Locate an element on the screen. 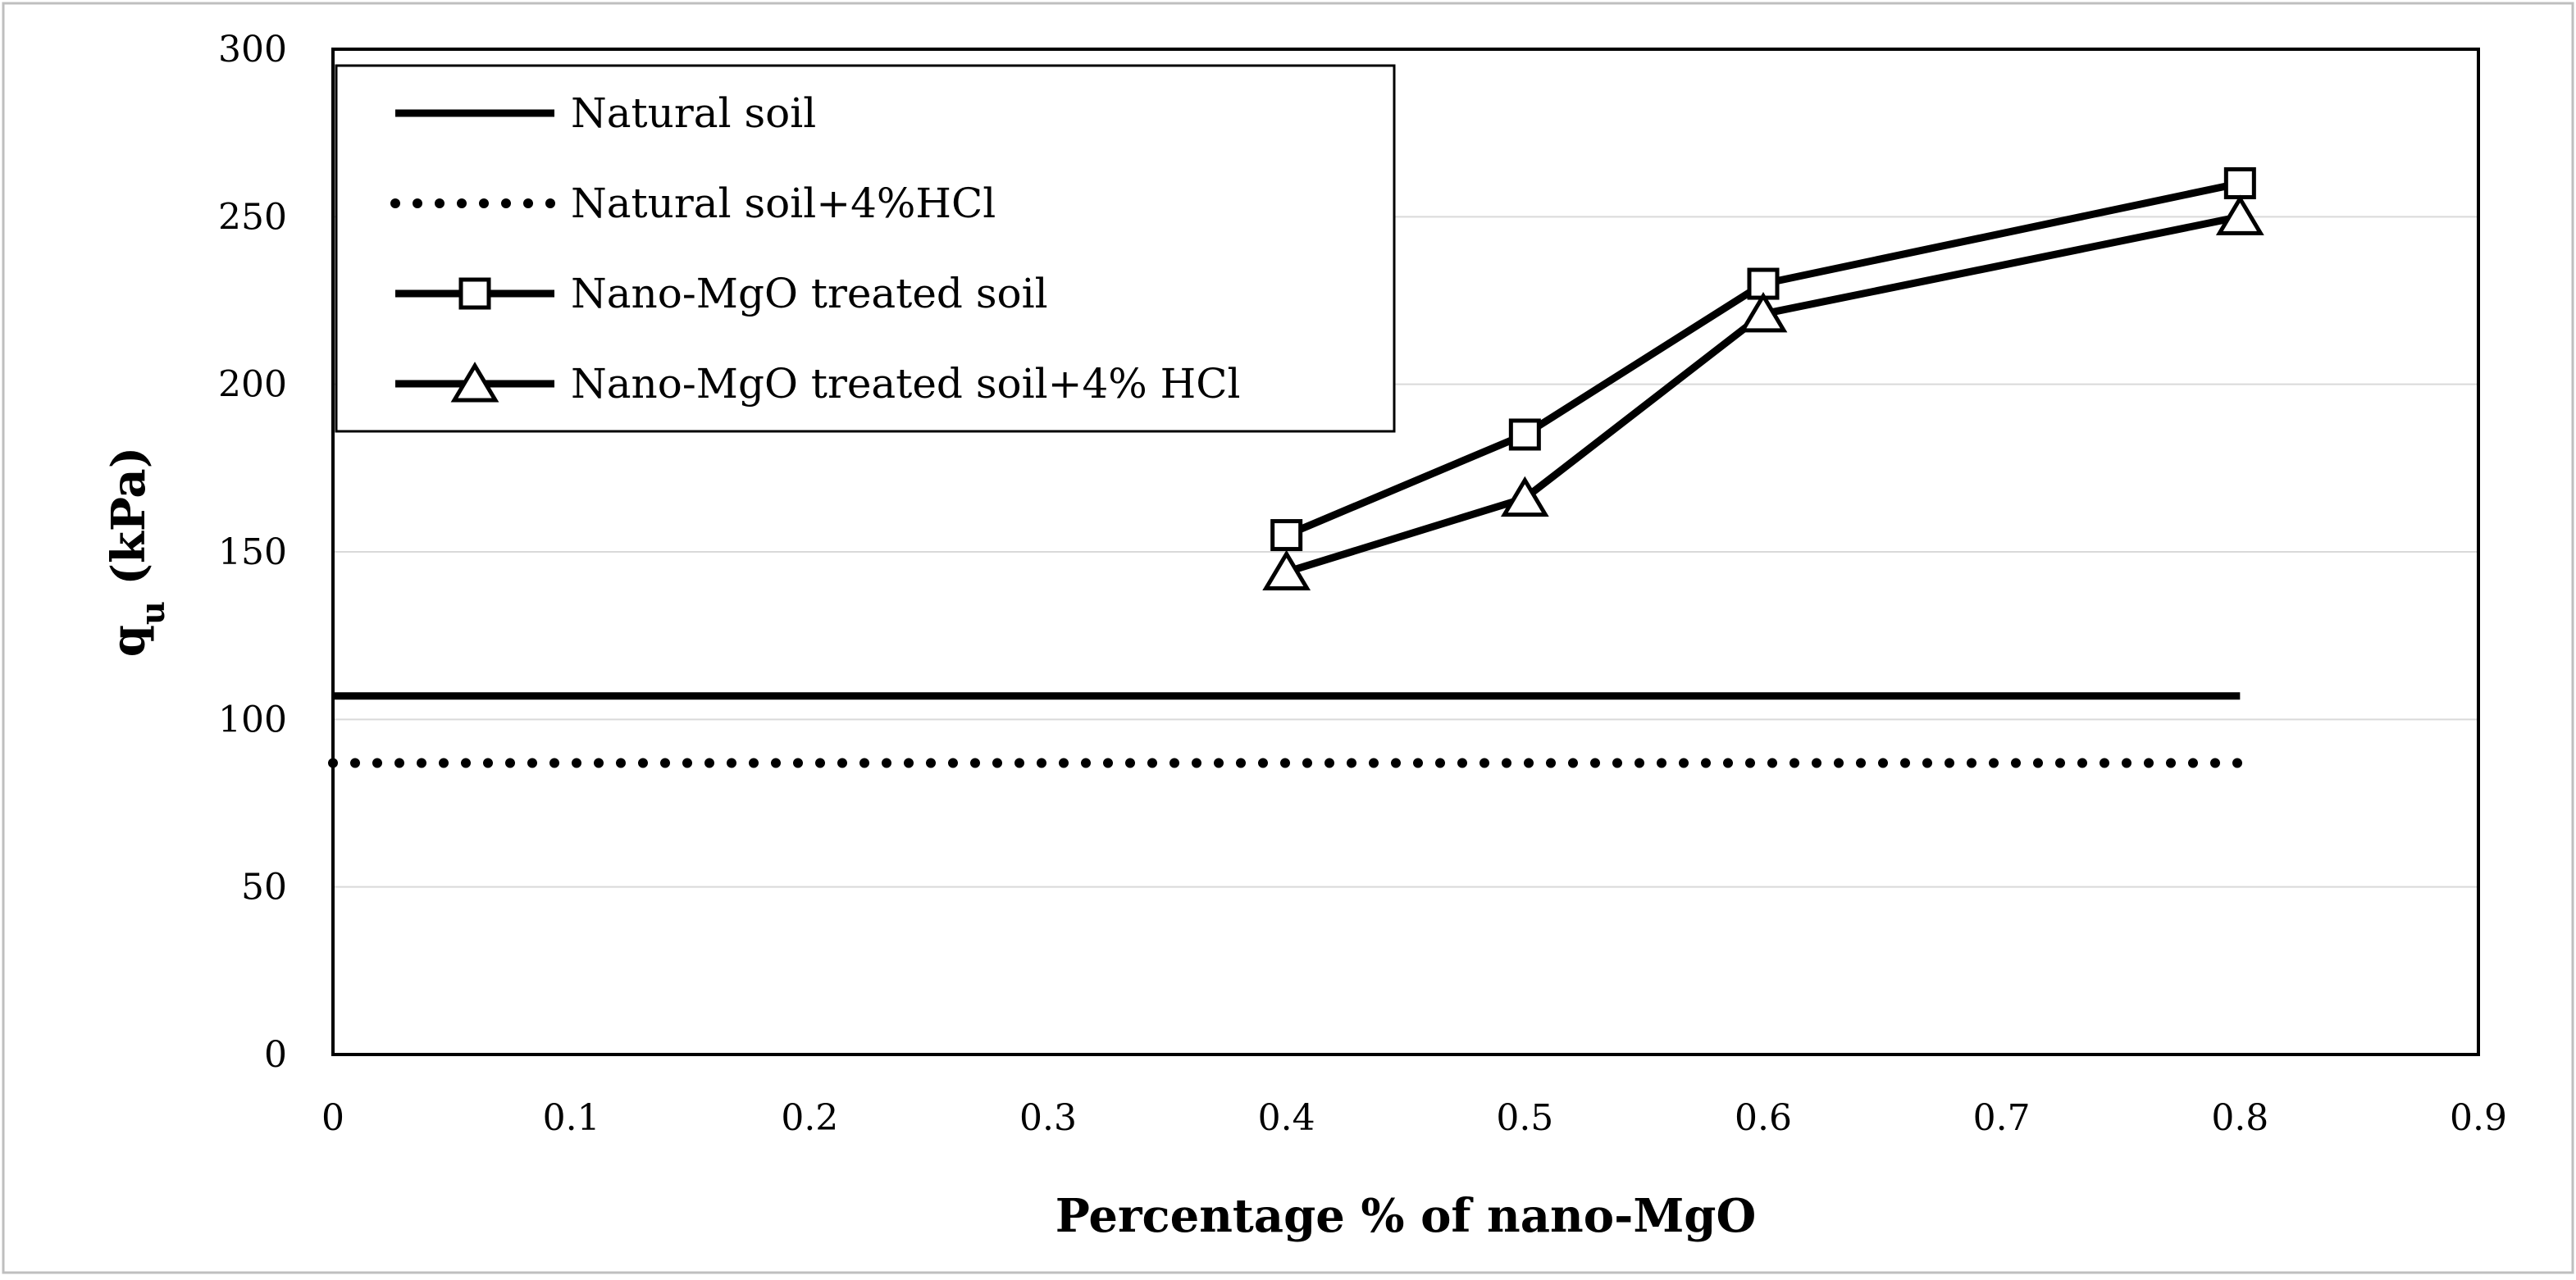  series-nano-mgo-treated-soil is located at coordinates (1763, 359).